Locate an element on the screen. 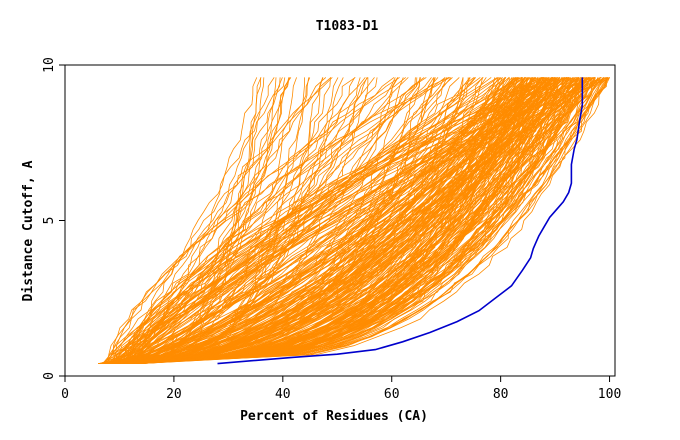 Image resolution: width=680 pixels, height=440 pixels. y-tick-label: 10 is located at coordinates (49, 65).